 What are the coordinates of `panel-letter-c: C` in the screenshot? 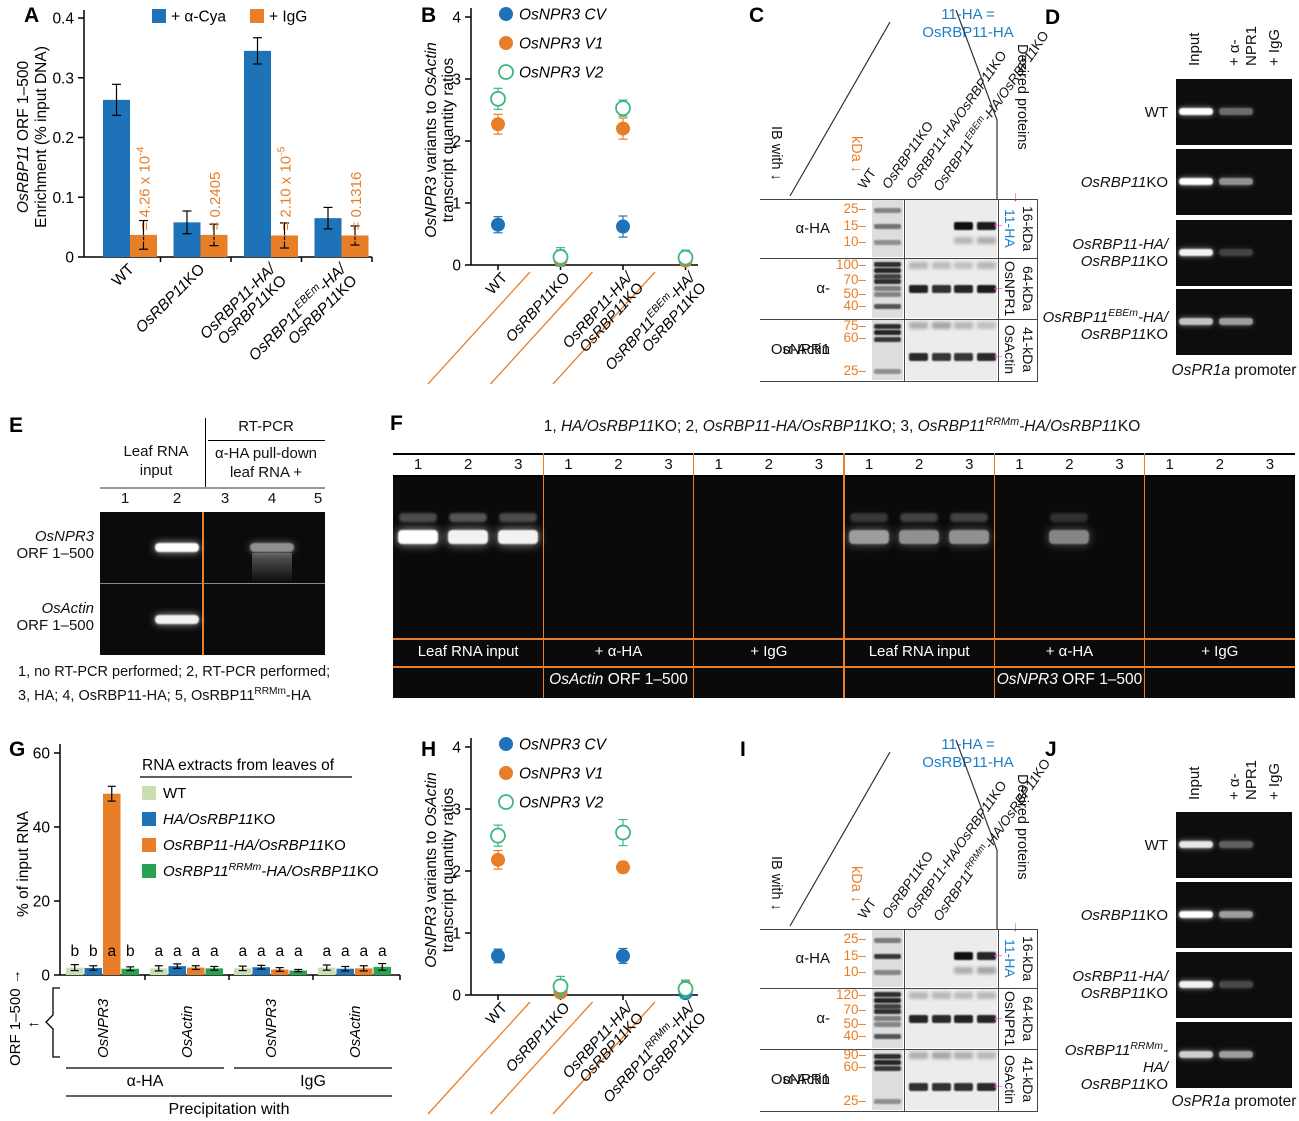 It's located at (757, 15).